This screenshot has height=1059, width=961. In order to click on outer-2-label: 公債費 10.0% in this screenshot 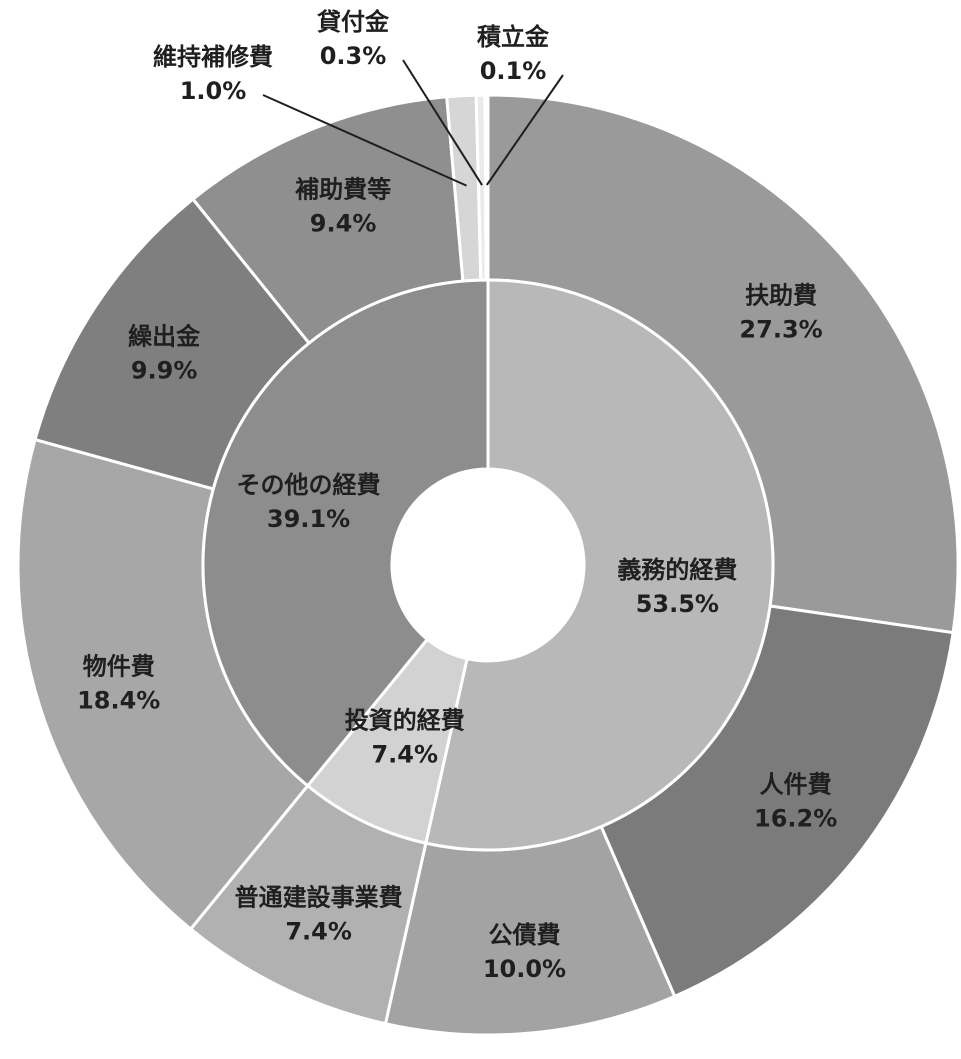, I will do `click(524, 952)`.